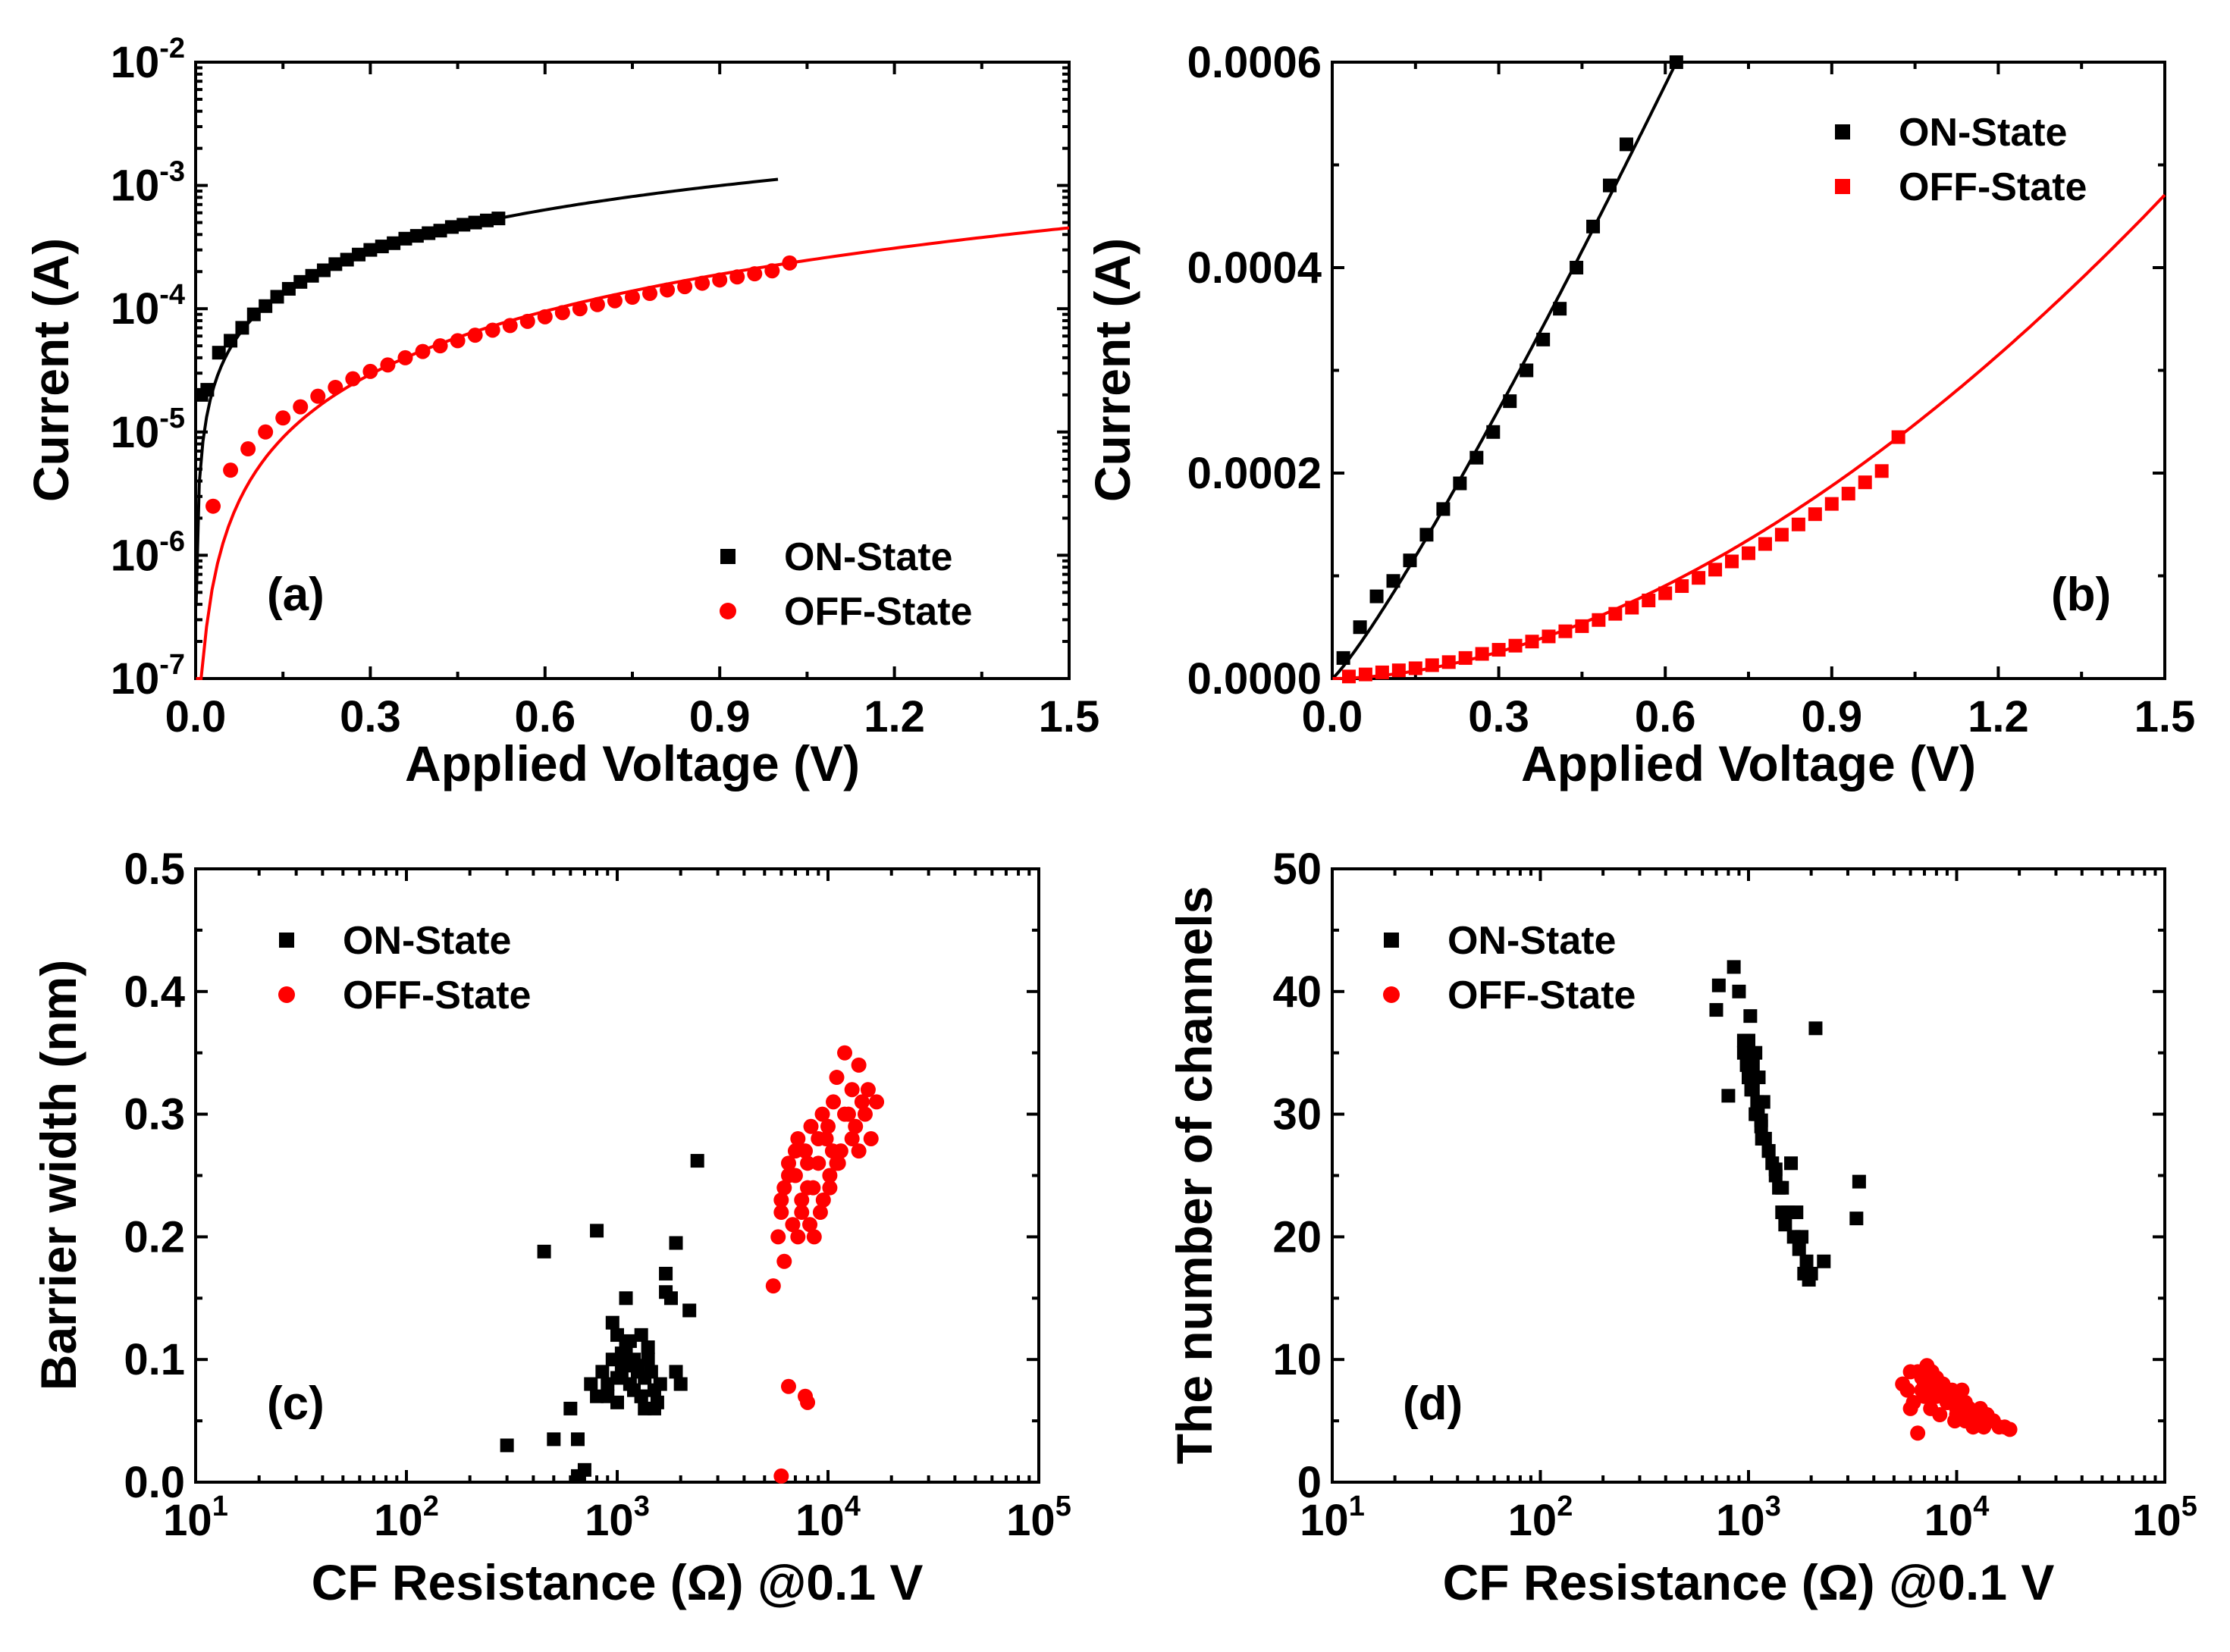  Describe the element at coordinates (2165, 716) in the screenshot. I see `x-tick-label: 1.5` at that location.